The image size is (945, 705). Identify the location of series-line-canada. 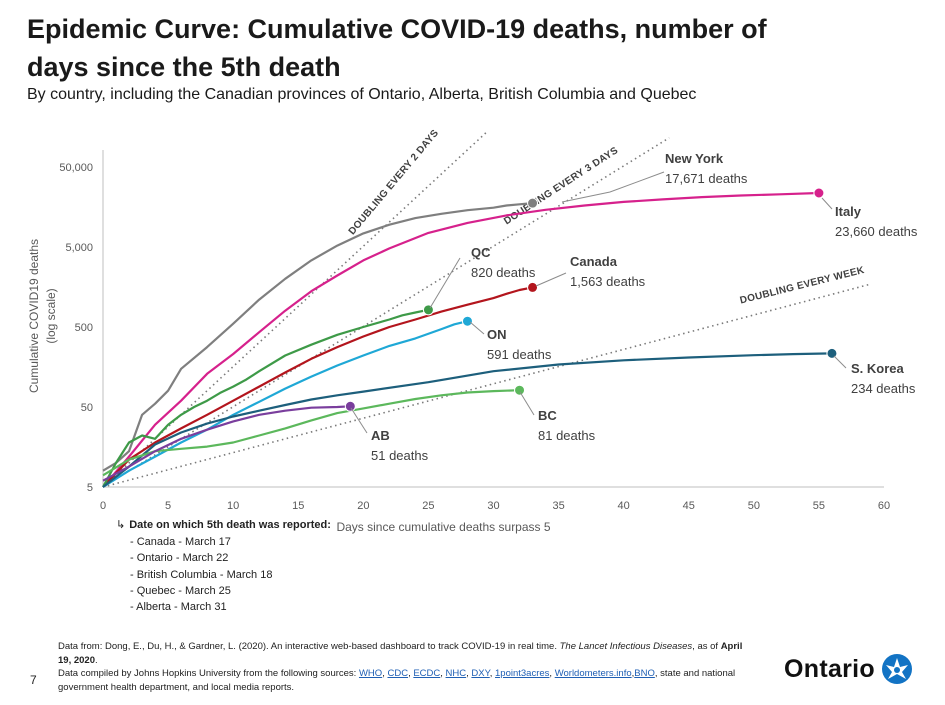
(317, 387).